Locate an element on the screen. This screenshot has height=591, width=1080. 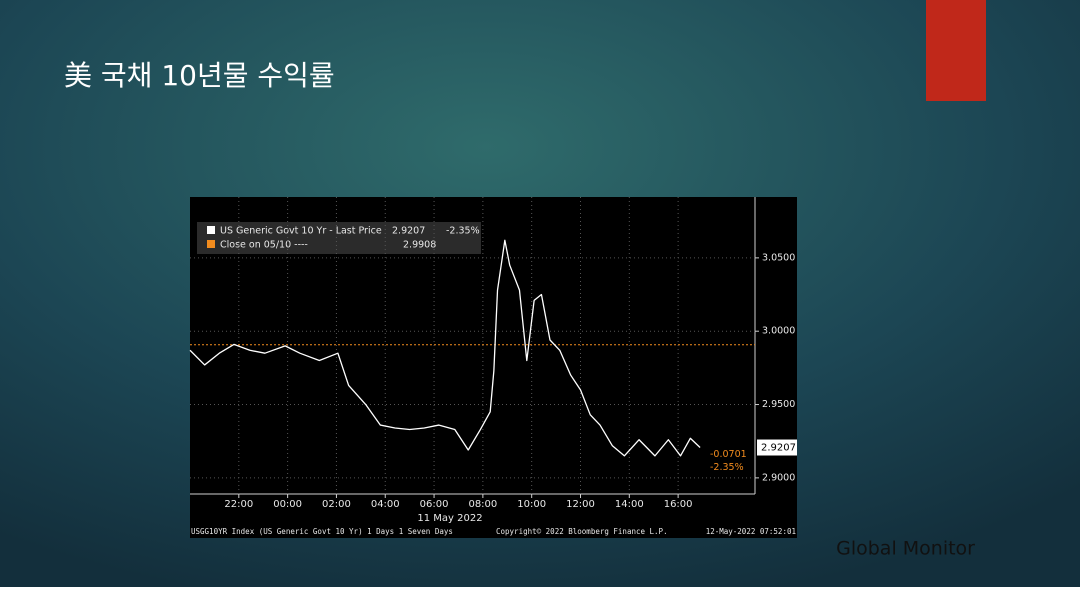
watermark: Global Monitor is located at coordinates (905, 549).